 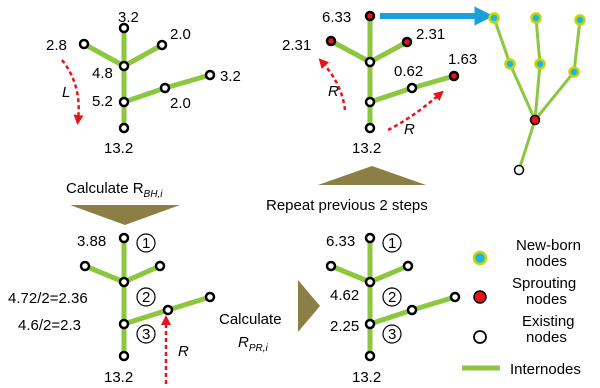 I want to click on value-label: 2.25, so click(x=344, y=326).